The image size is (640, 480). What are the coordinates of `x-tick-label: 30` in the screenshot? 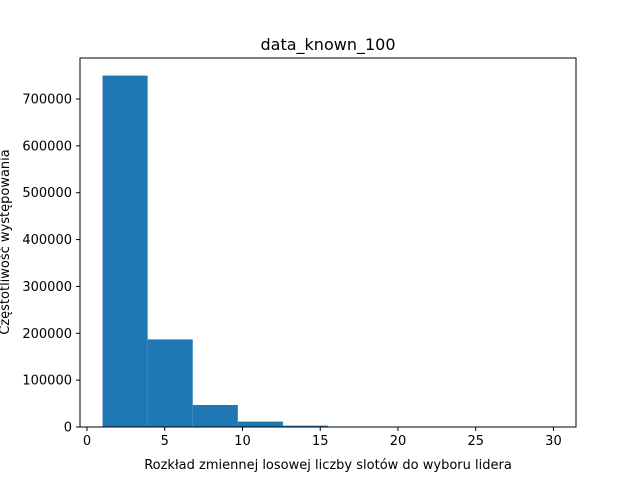 It's located at (553, 441).